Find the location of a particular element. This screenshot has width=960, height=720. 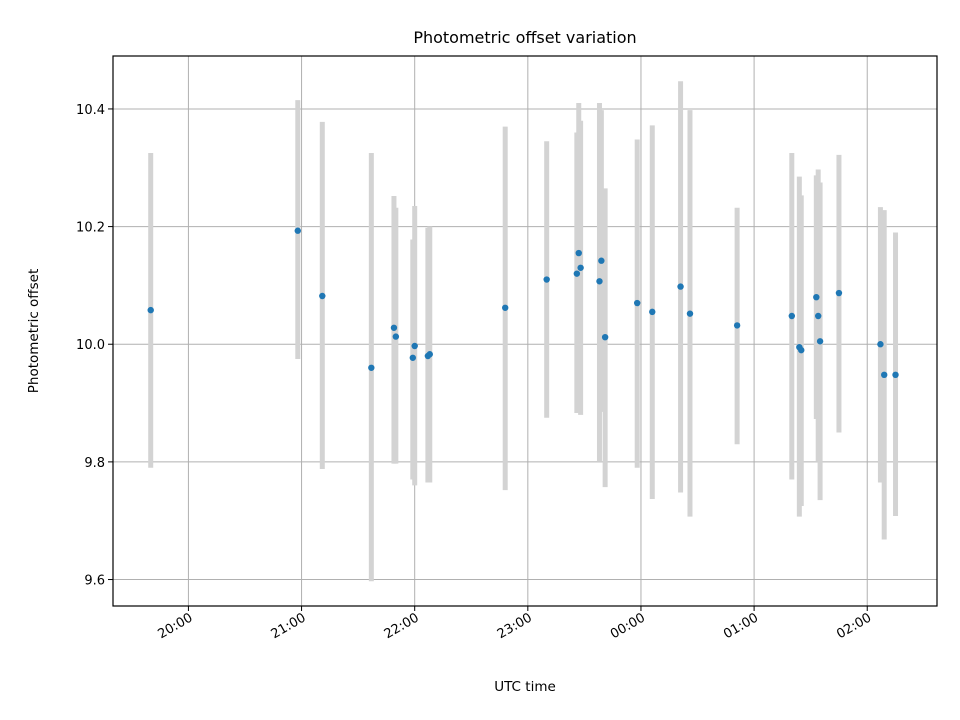

y-tick-label: 10.4 is located at coordinates (90, 110).